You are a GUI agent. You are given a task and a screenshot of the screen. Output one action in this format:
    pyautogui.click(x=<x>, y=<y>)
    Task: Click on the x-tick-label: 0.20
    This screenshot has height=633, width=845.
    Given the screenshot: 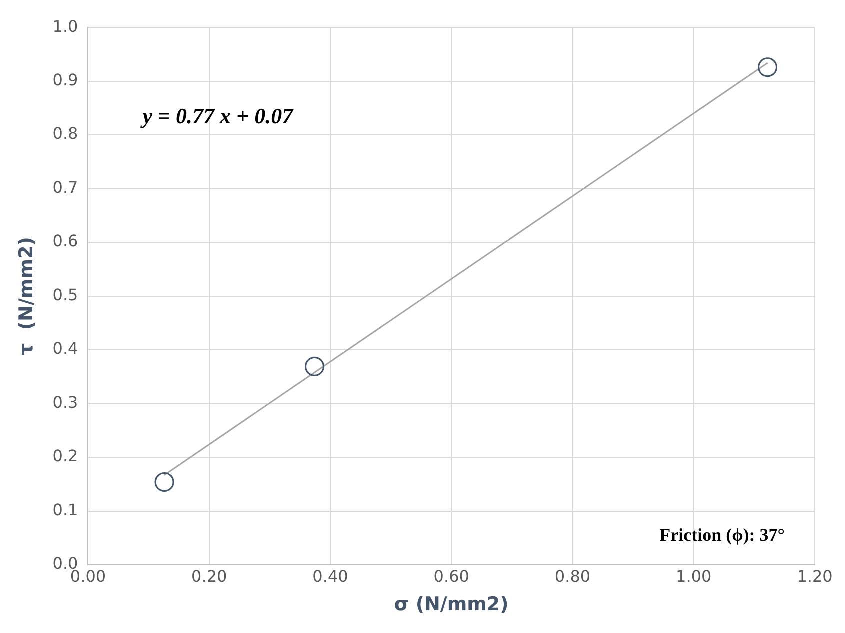 What is the action you would take?
    pyautogui.click(x=210, y=576)
    